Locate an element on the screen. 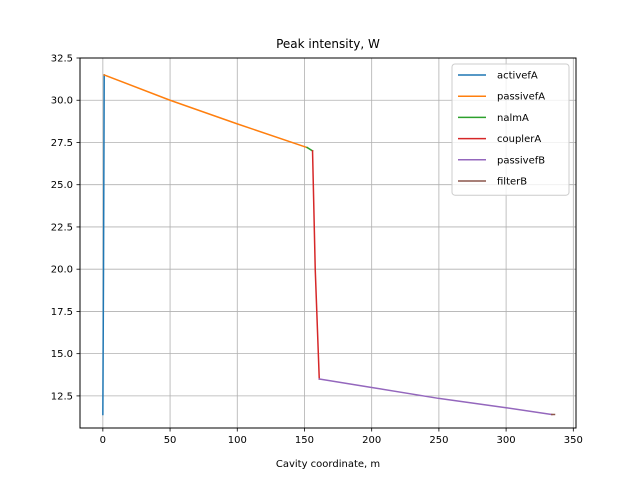  x-tick-label: 200 is located at coordinates (371, 440).